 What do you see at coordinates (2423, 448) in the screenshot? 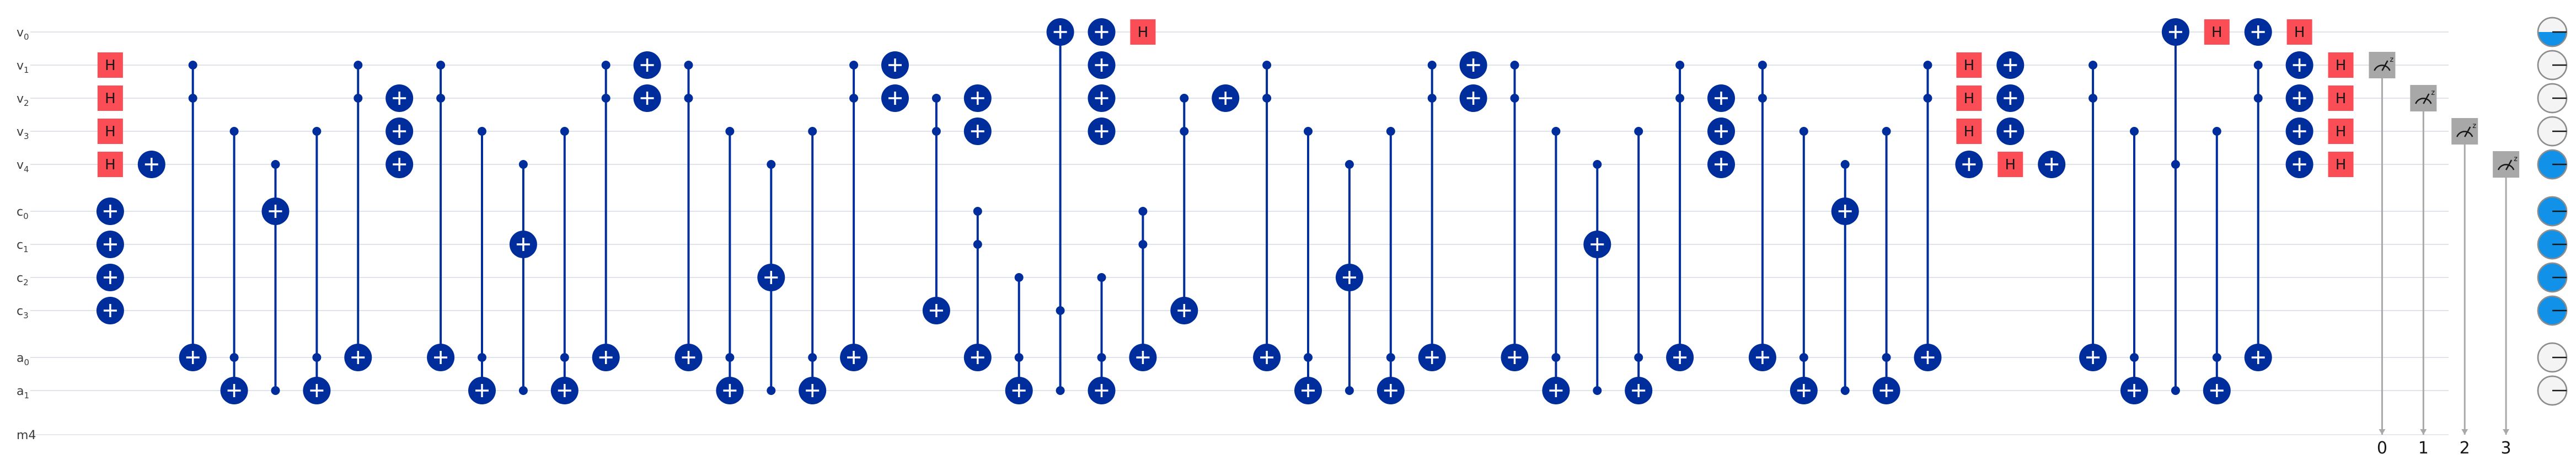
I see `measure-bit-label: 1` at bounding box center [2423, 448].